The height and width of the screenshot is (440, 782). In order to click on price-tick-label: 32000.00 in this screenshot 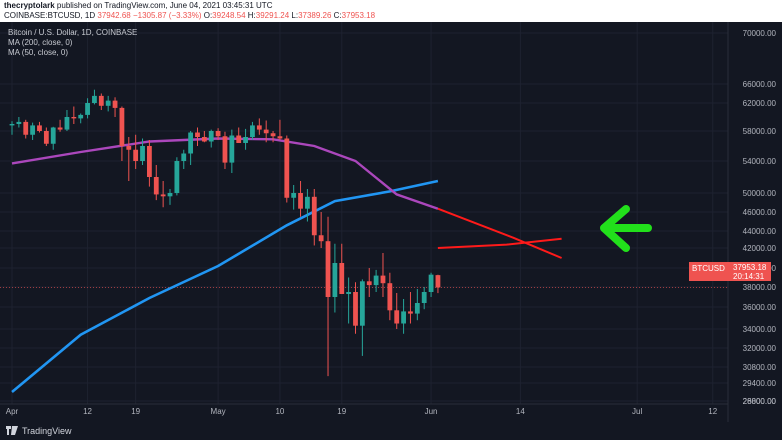, I will do `click(760, 348)`.